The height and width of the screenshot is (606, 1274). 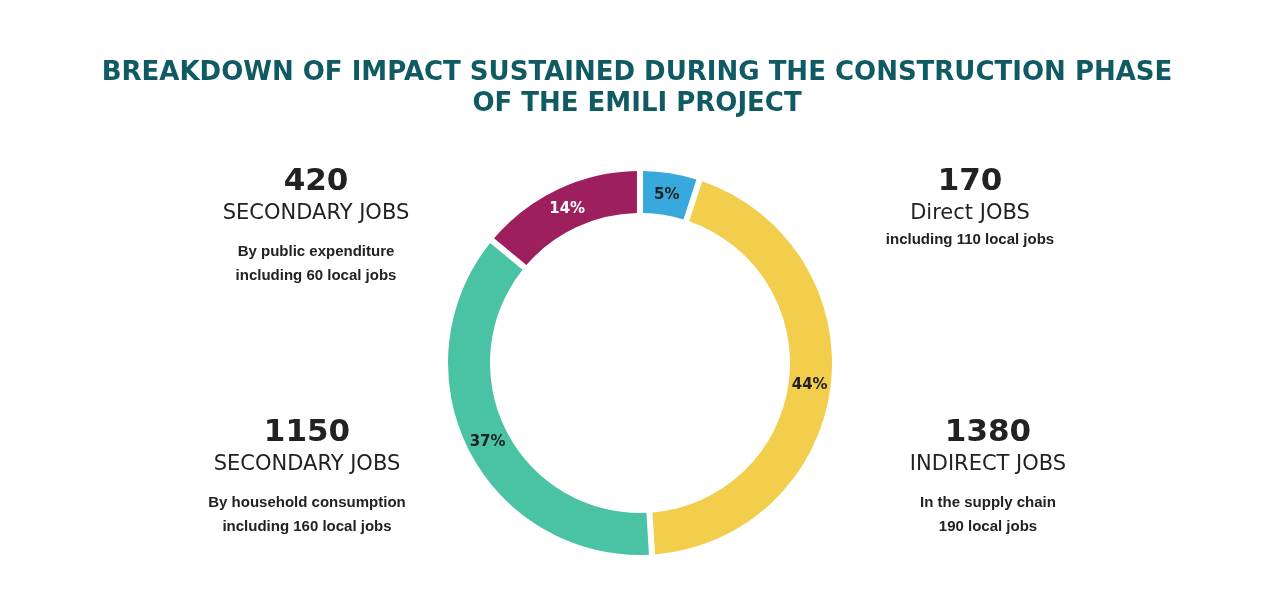 What do you see at coordinates (567, 208) in the screenshot?
I see `data-label: 14%` at bounding box center [567, 208].